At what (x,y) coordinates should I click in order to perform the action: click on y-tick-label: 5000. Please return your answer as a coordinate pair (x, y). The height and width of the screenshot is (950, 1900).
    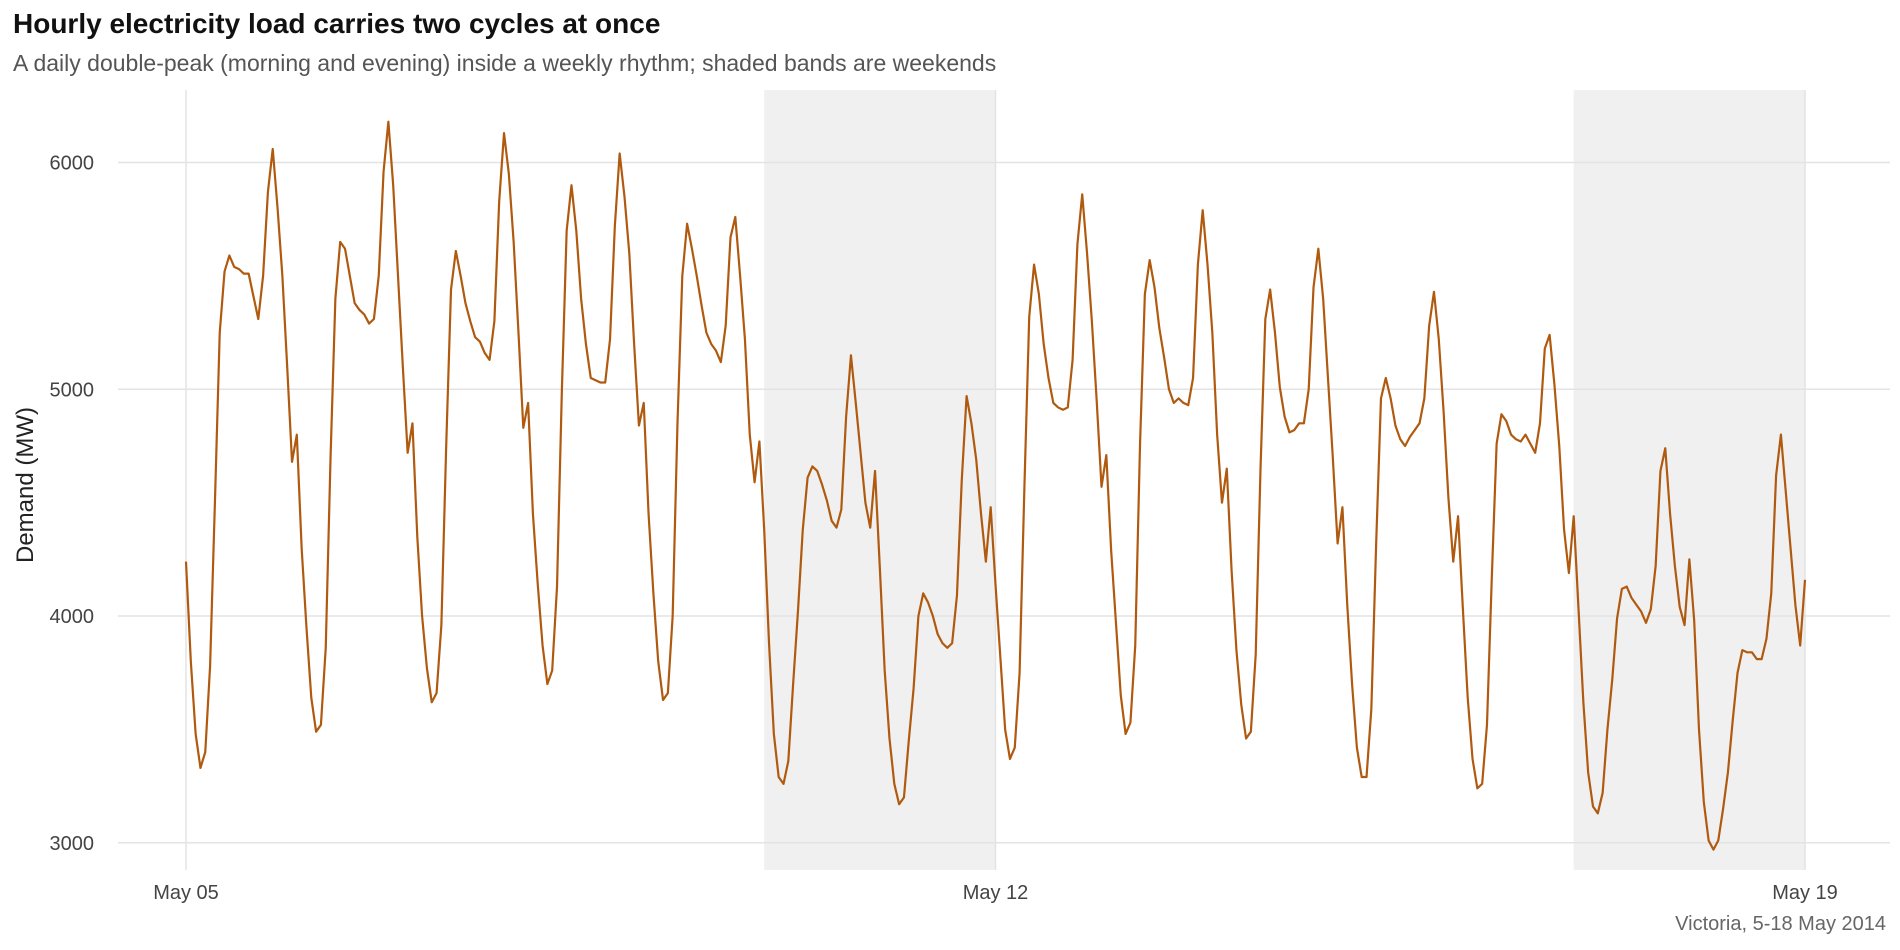
    Looking at the image, I should click on (72, 390).